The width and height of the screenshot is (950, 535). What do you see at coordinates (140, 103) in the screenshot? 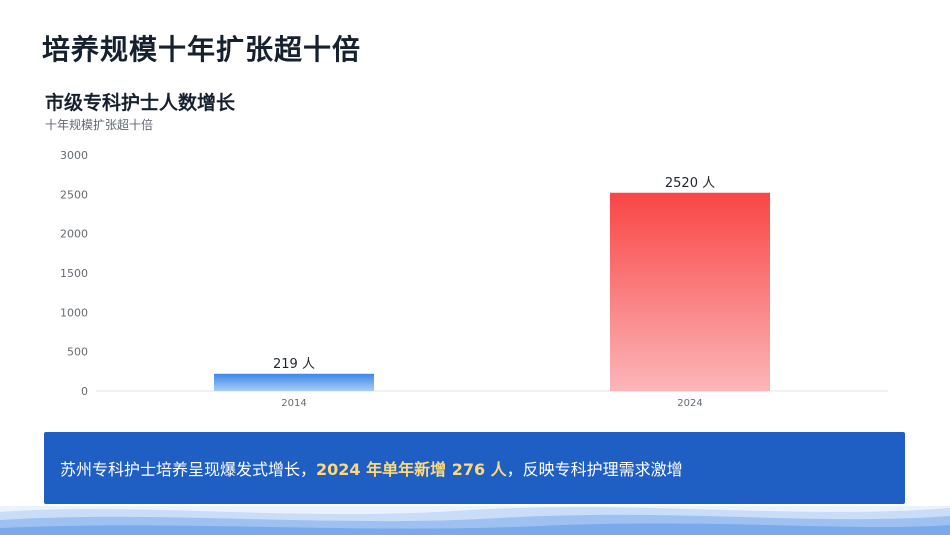
I see `chart-title: 市级专科护士人数增长` at bounding box center [140, 103].